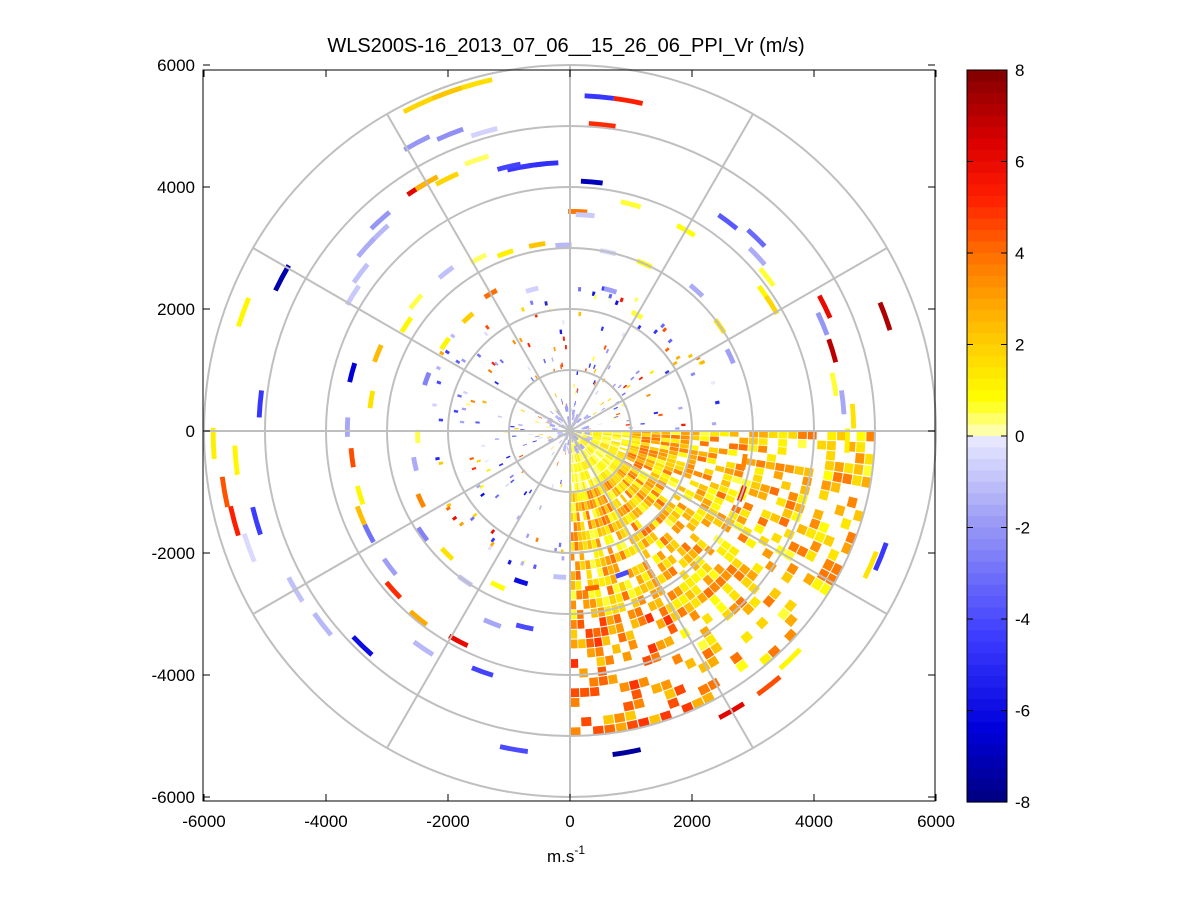 The image size is (1201, 901). Describe the element at coordinates (173, 797) in the screenshot. I see `y-tick-label: -6000` at that location.